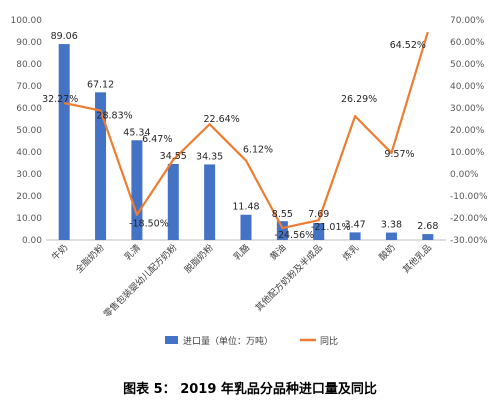 Image resolution: width=500 pixels, height=405 pixels. What do you see at coordinates (27, 21) in the screenshot?
I see `y-left-tick-label: 100.00` at bounding box center [27, 21].